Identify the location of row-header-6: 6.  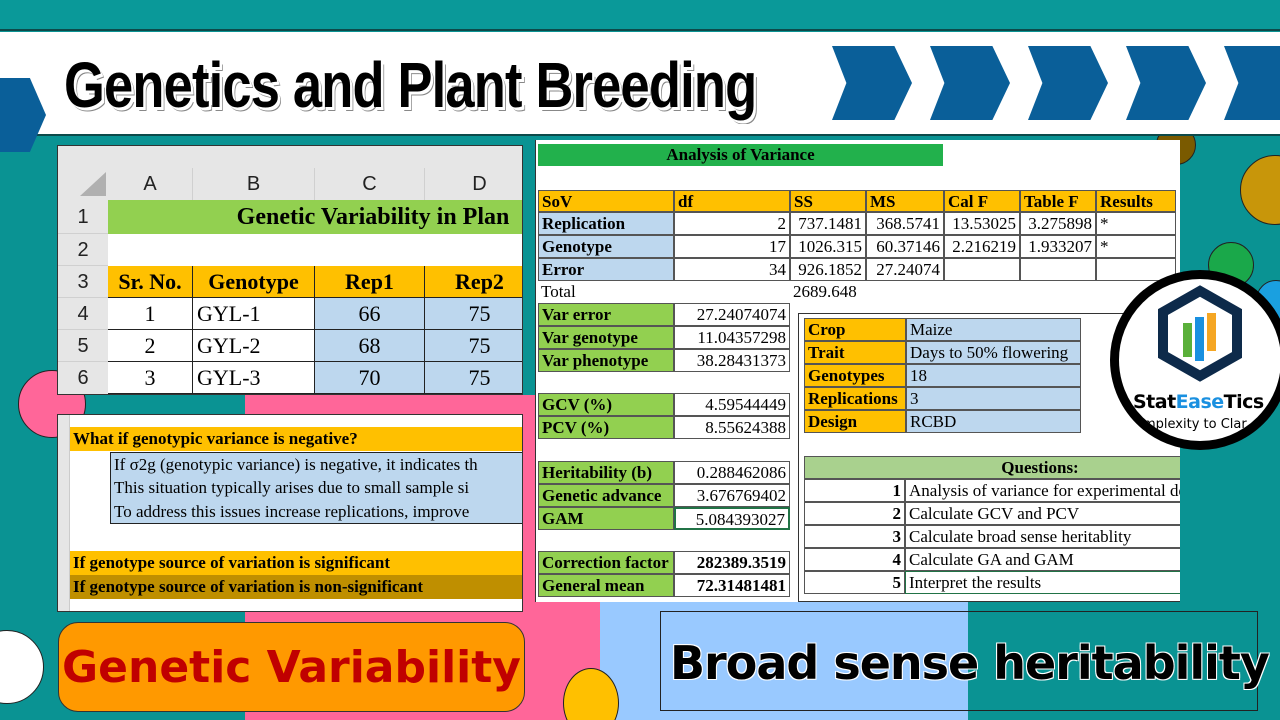
(83, 378).